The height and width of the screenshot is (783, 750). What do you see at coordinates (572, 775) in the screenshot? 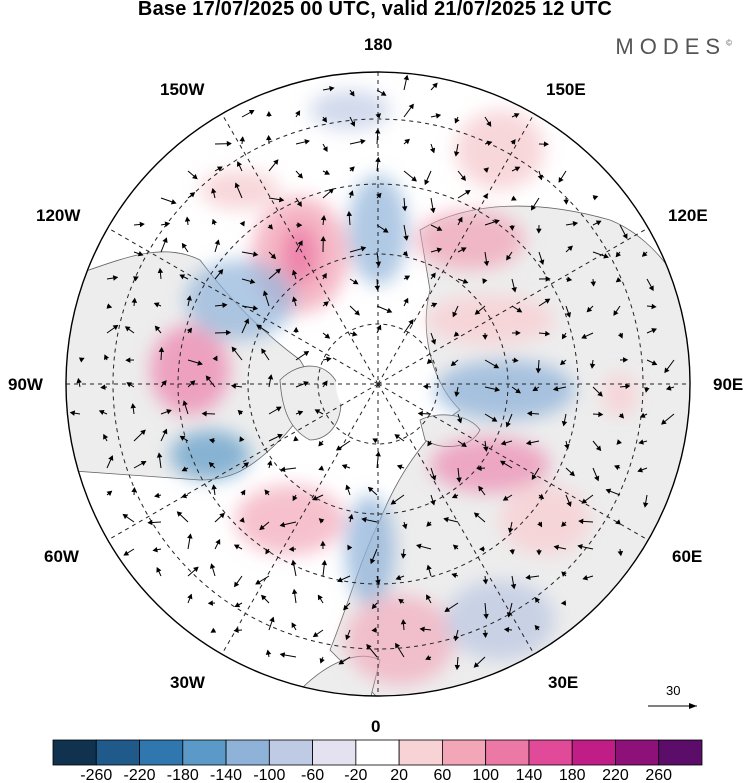
I see `colorbar-tick-label: 180` at bounding box center [572, 775].